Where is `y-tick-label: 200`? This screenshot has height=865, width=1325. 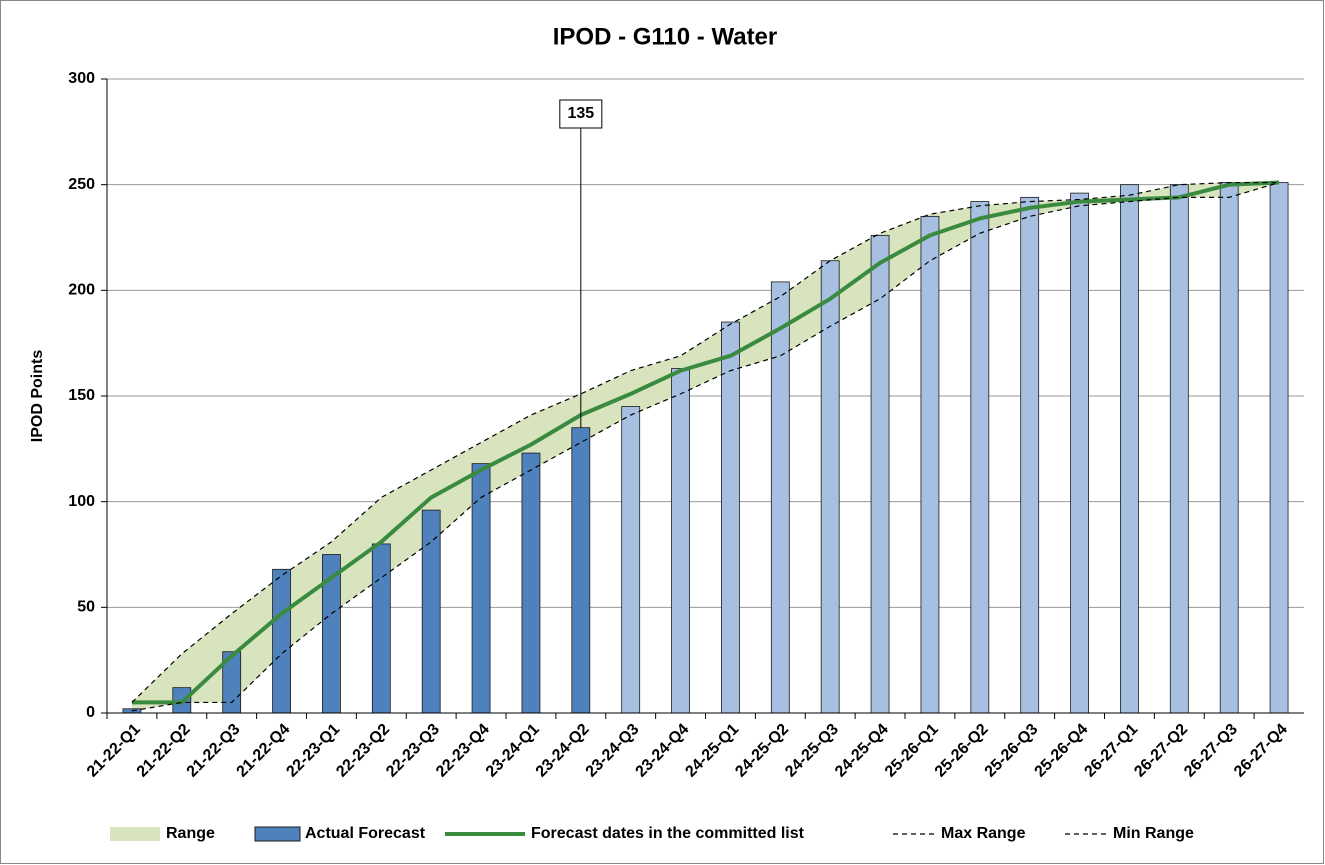 y-tick-label: 200 is located at coordinates (81, 290).